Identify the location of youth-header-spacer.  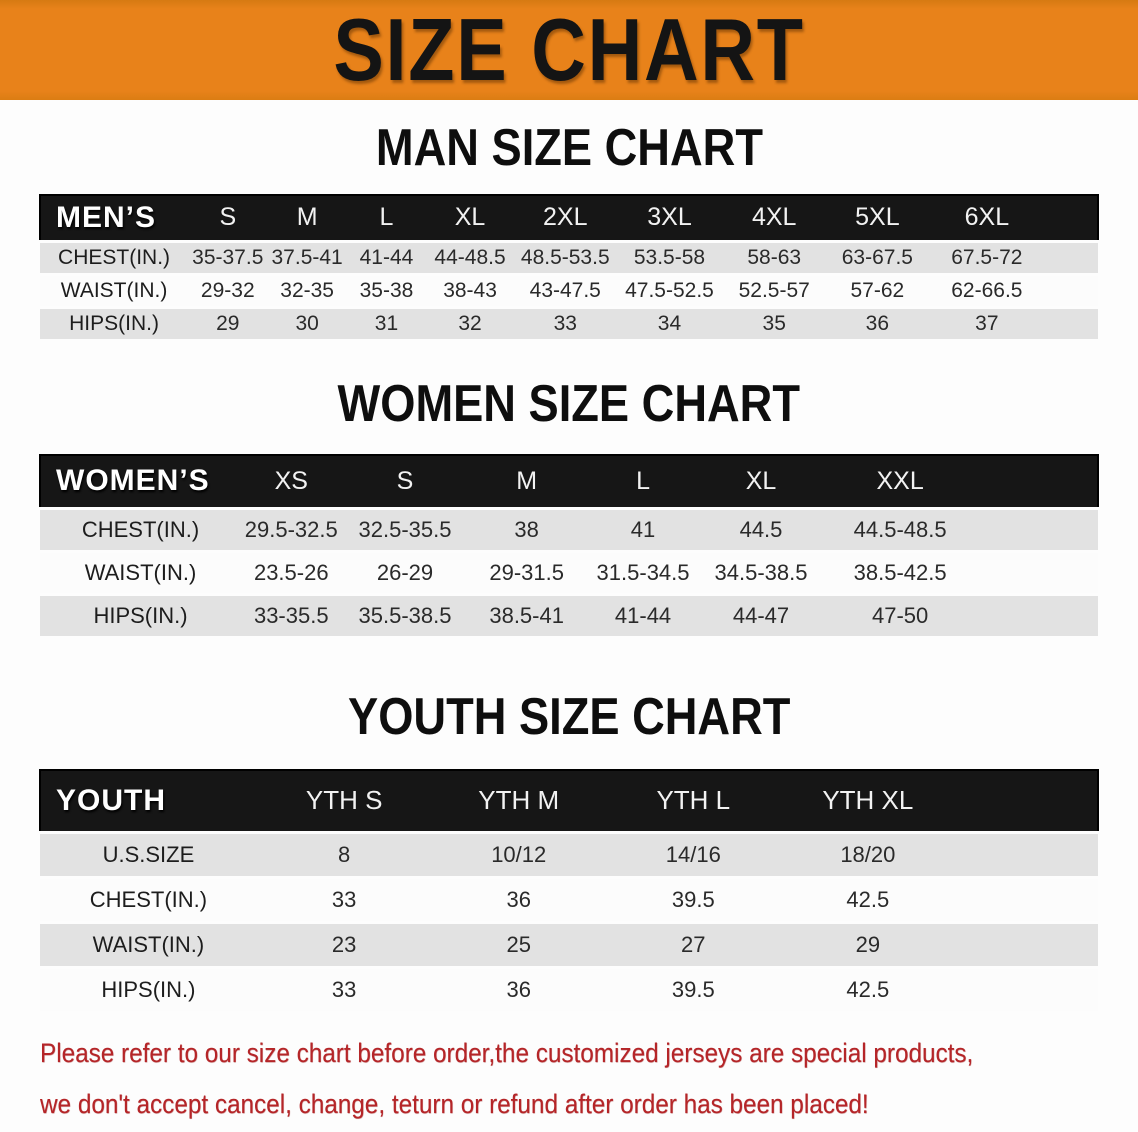
(1026, 801).